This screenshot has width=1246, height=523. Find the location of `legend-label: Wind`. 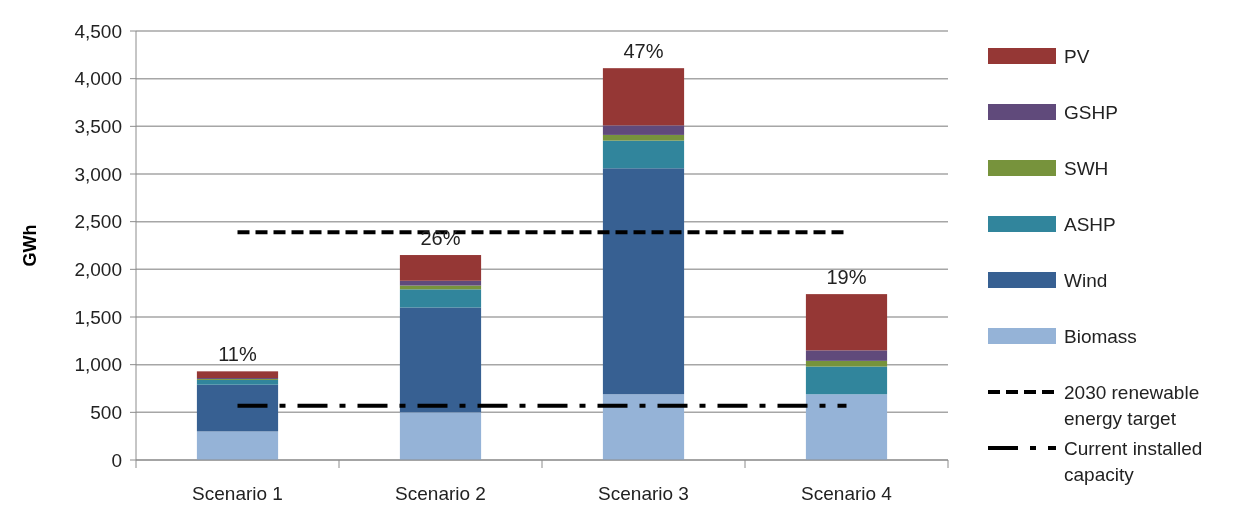

legend-label: Wind is located at coordinates (1086, 280).